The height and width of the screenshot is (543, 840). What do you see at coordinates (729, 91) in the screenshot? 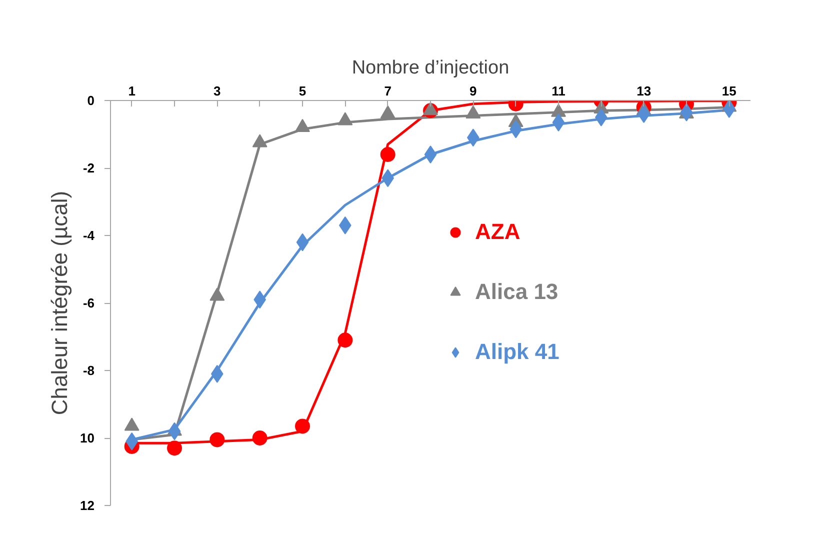
I see `x-tick-label: 15` at bounding box center [729, 91].